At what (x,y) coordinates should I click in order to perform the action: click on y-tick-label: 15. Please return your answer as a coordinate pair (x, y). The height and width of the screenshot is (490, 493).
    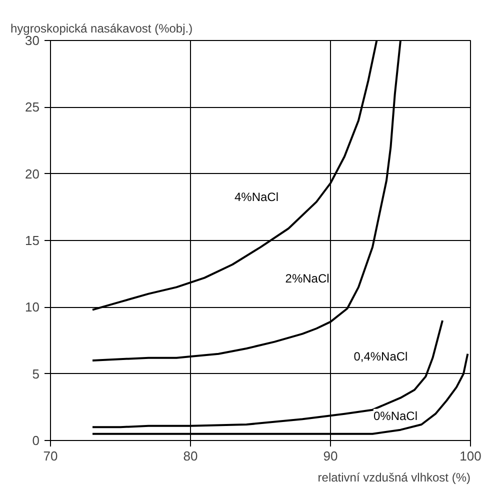
    Looking at the image, I should click on (32, 240).